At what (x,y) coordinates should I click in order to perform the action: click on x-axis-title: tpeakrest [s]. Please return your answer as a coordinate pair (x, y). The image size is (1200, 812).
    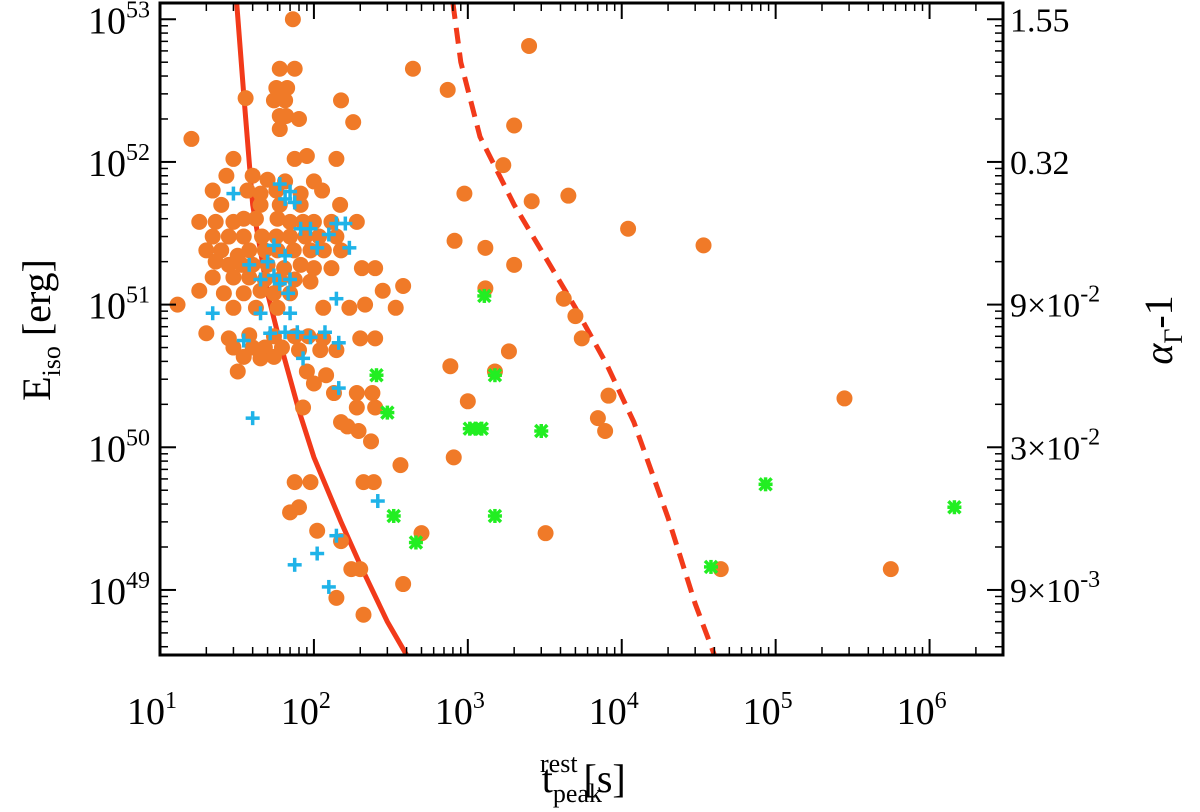
    Looking at the image, I should click on (583, 778).